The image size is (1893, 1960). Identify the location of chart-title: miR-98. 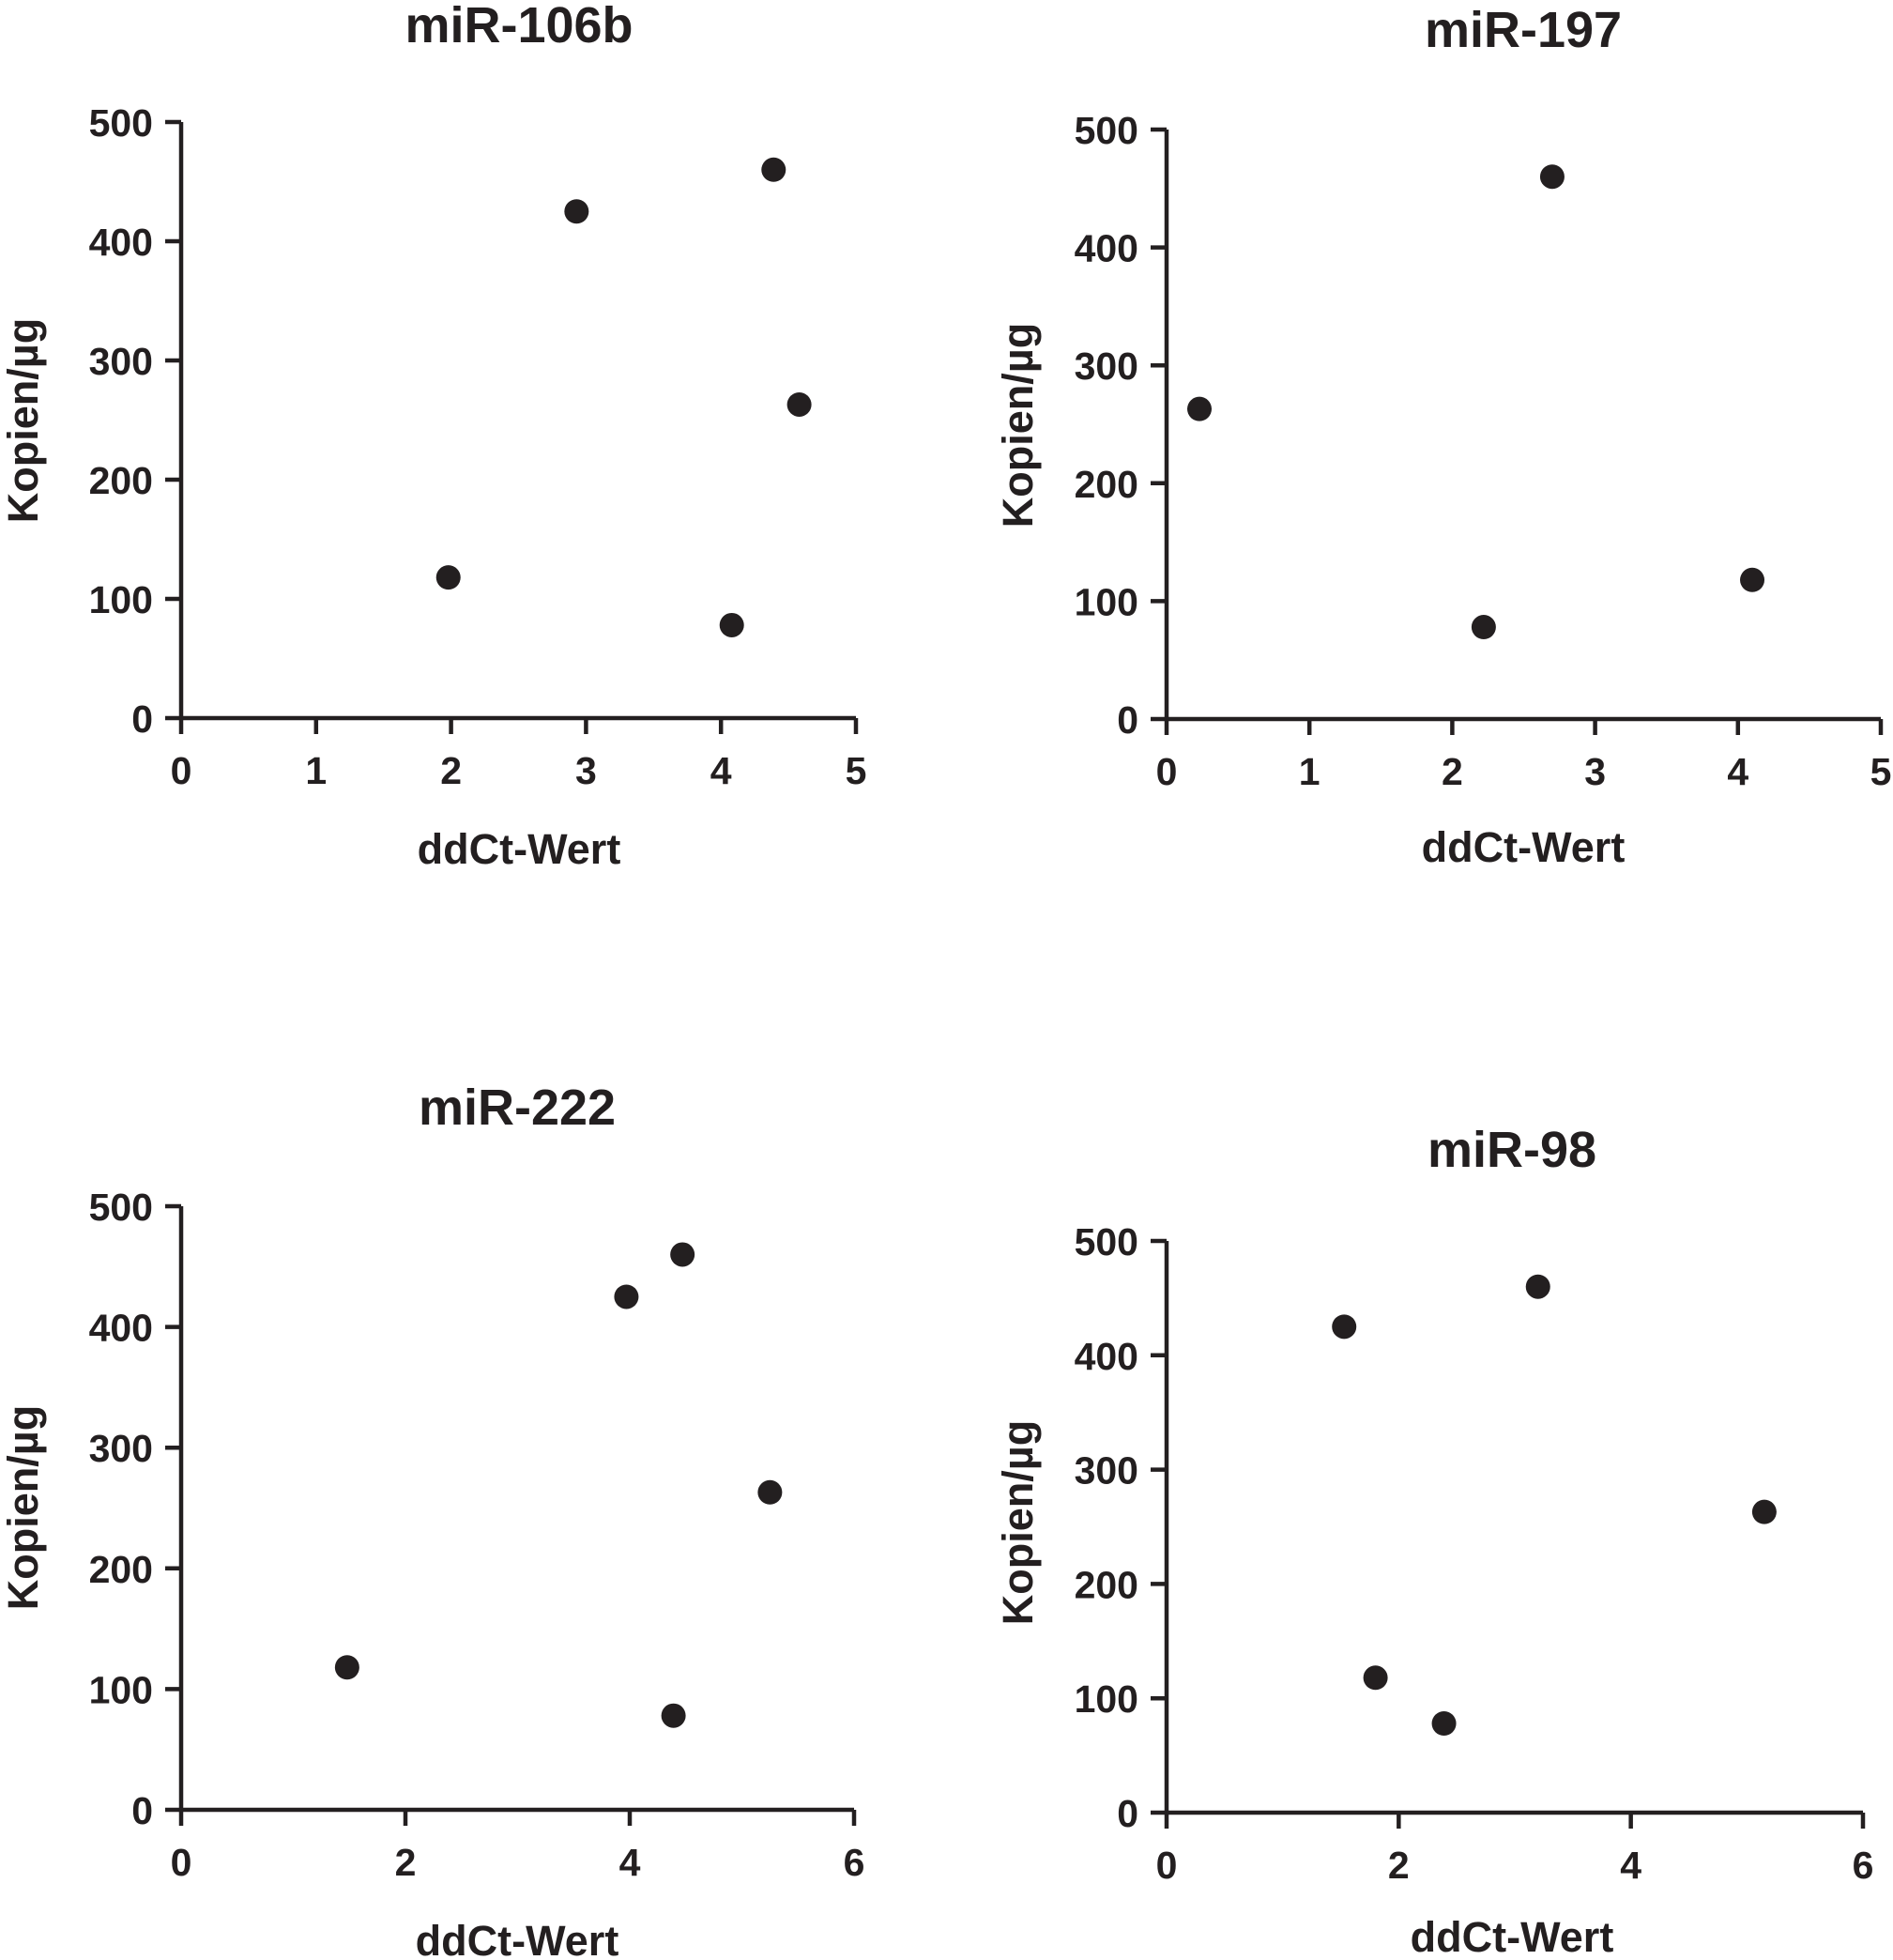
(1511, 1150).